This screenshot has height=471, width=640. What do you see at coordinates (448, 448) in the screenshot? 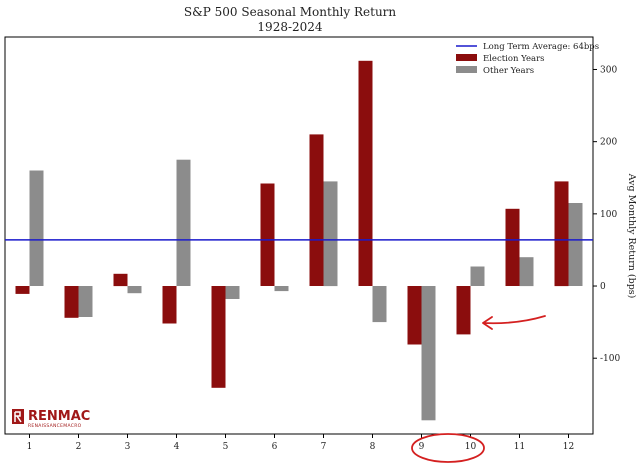
I see `annotation-circle` at bounding box center [448, 448].